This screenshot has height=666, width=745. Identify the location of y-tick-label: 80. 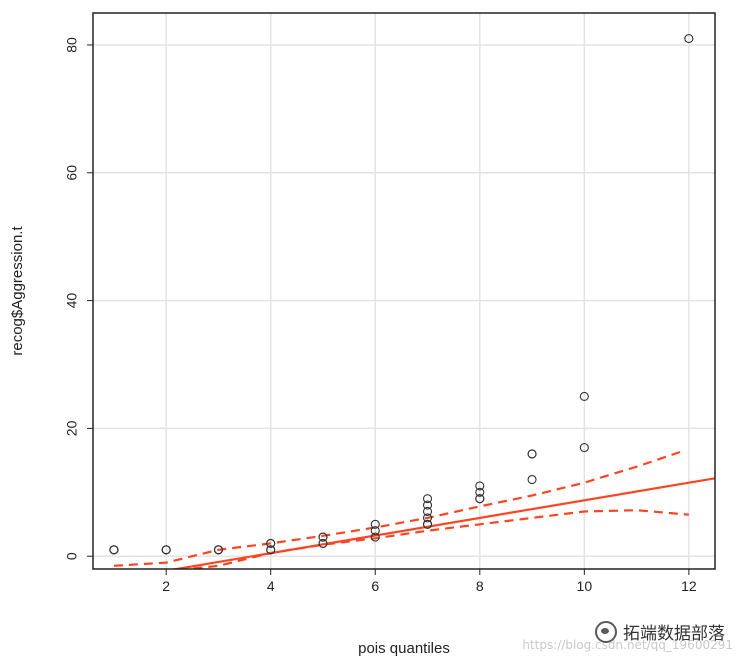
(72, 45).